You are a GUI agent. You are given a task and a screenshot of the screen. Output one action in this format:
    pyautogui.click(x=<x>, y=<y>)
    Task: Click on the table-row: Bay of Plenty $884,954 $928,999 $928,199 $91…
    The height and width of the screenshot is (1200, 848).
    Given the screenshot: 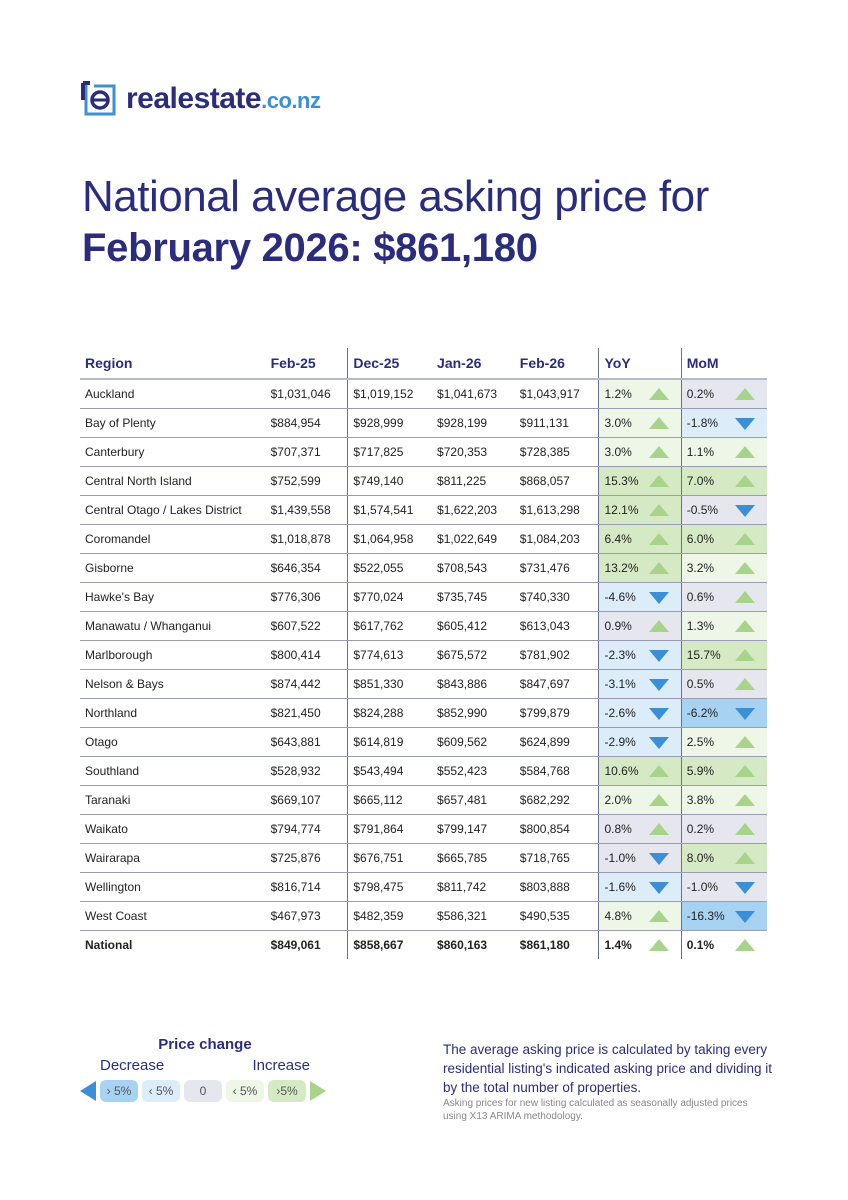 What is the action you would take?
    pyautogui.click(x=423, y=423)
    